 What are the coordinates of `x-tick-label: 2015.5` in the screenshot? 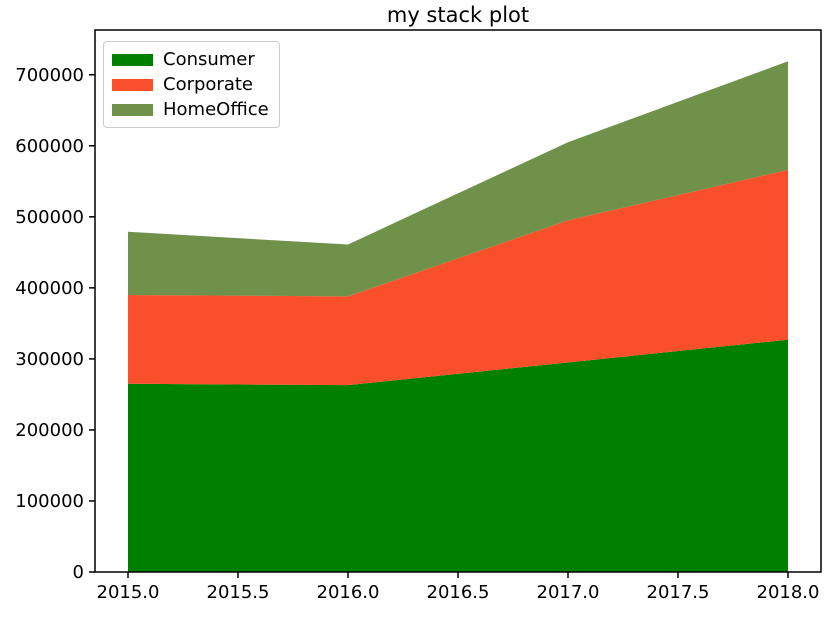 It's located at (238, 592).